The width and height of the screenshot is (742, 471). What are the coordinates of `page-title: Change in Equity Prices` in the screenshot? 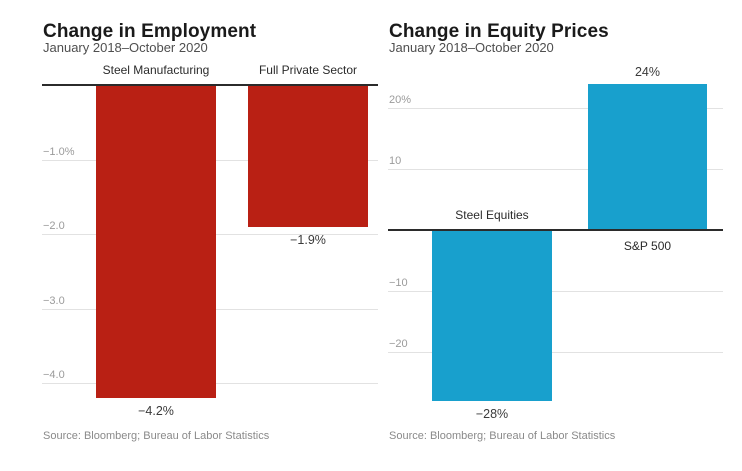 It's located at (499, 31).